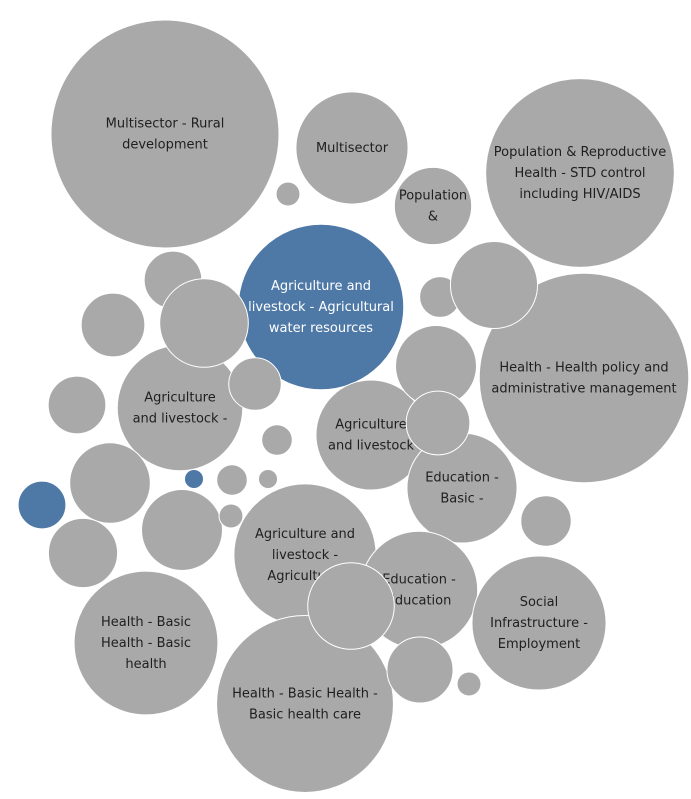 This screenshot has height=799, width=691. Describe the element at coordinates (180, 419) in the screenshot. I see `bubble-label-line: and livestock -` at that location.